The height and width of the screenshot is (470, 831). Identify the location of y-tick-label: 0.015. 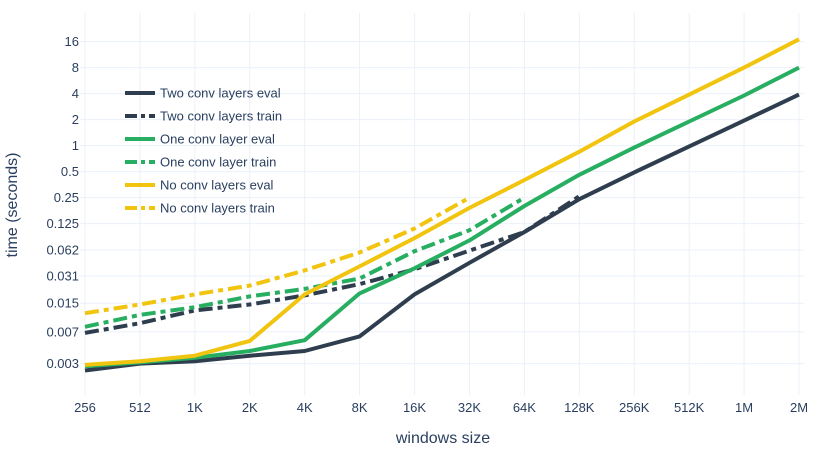
(62, 303).